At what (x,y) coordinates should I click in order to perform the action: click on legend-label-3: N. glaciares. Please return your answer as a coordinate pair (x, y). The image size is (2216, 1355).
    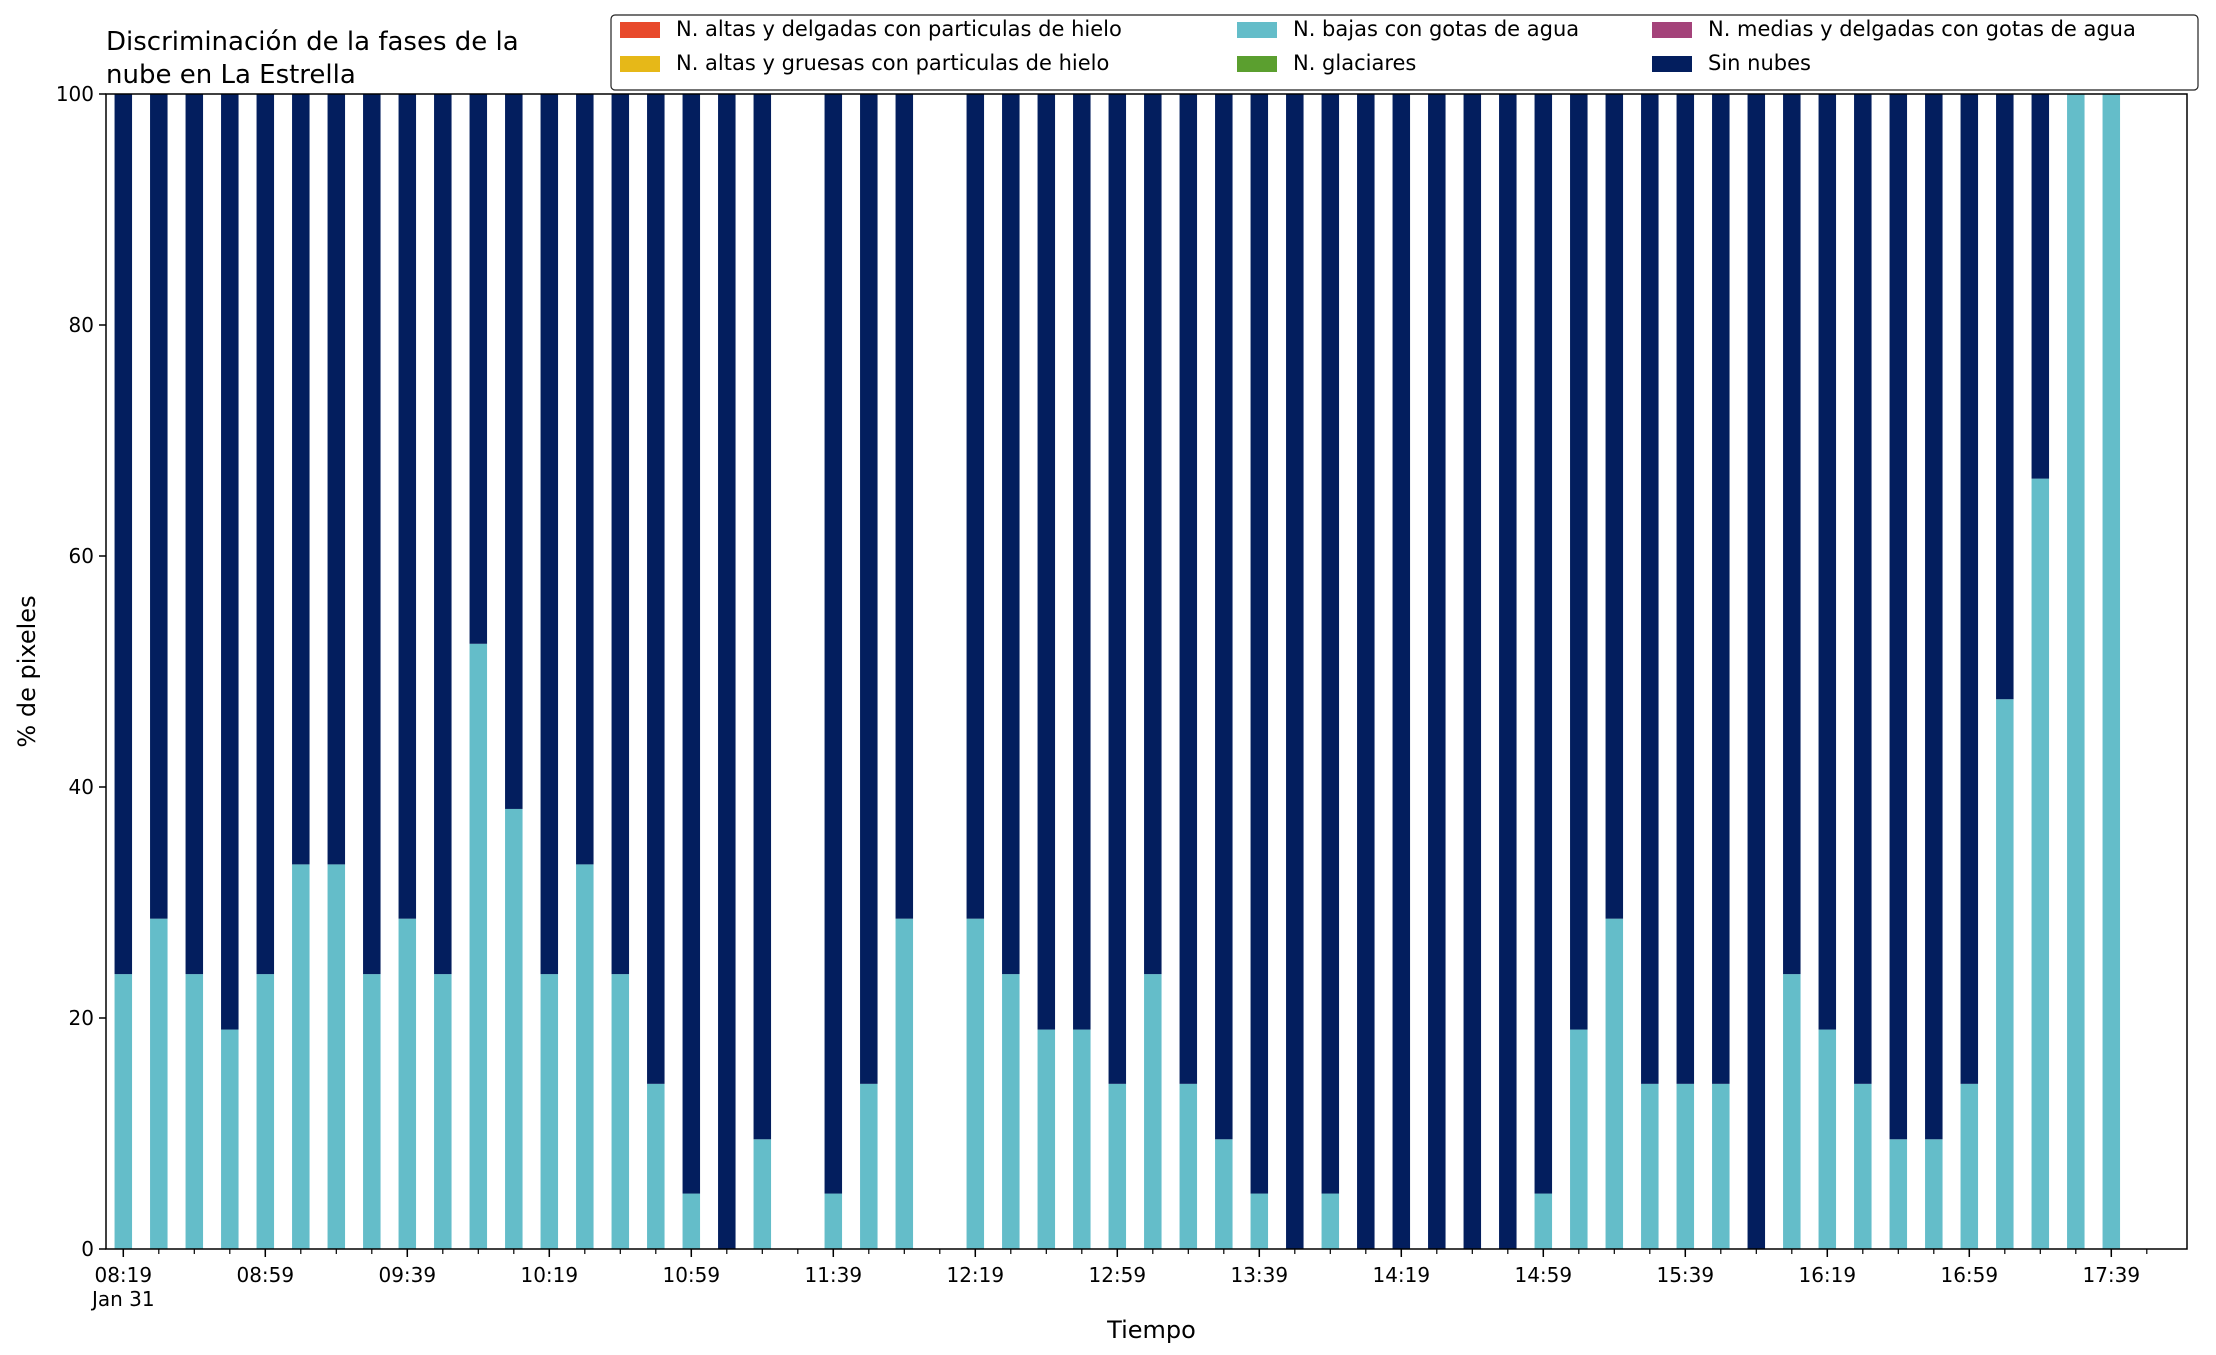
    Looking at the image, I should click on (1354, 63).